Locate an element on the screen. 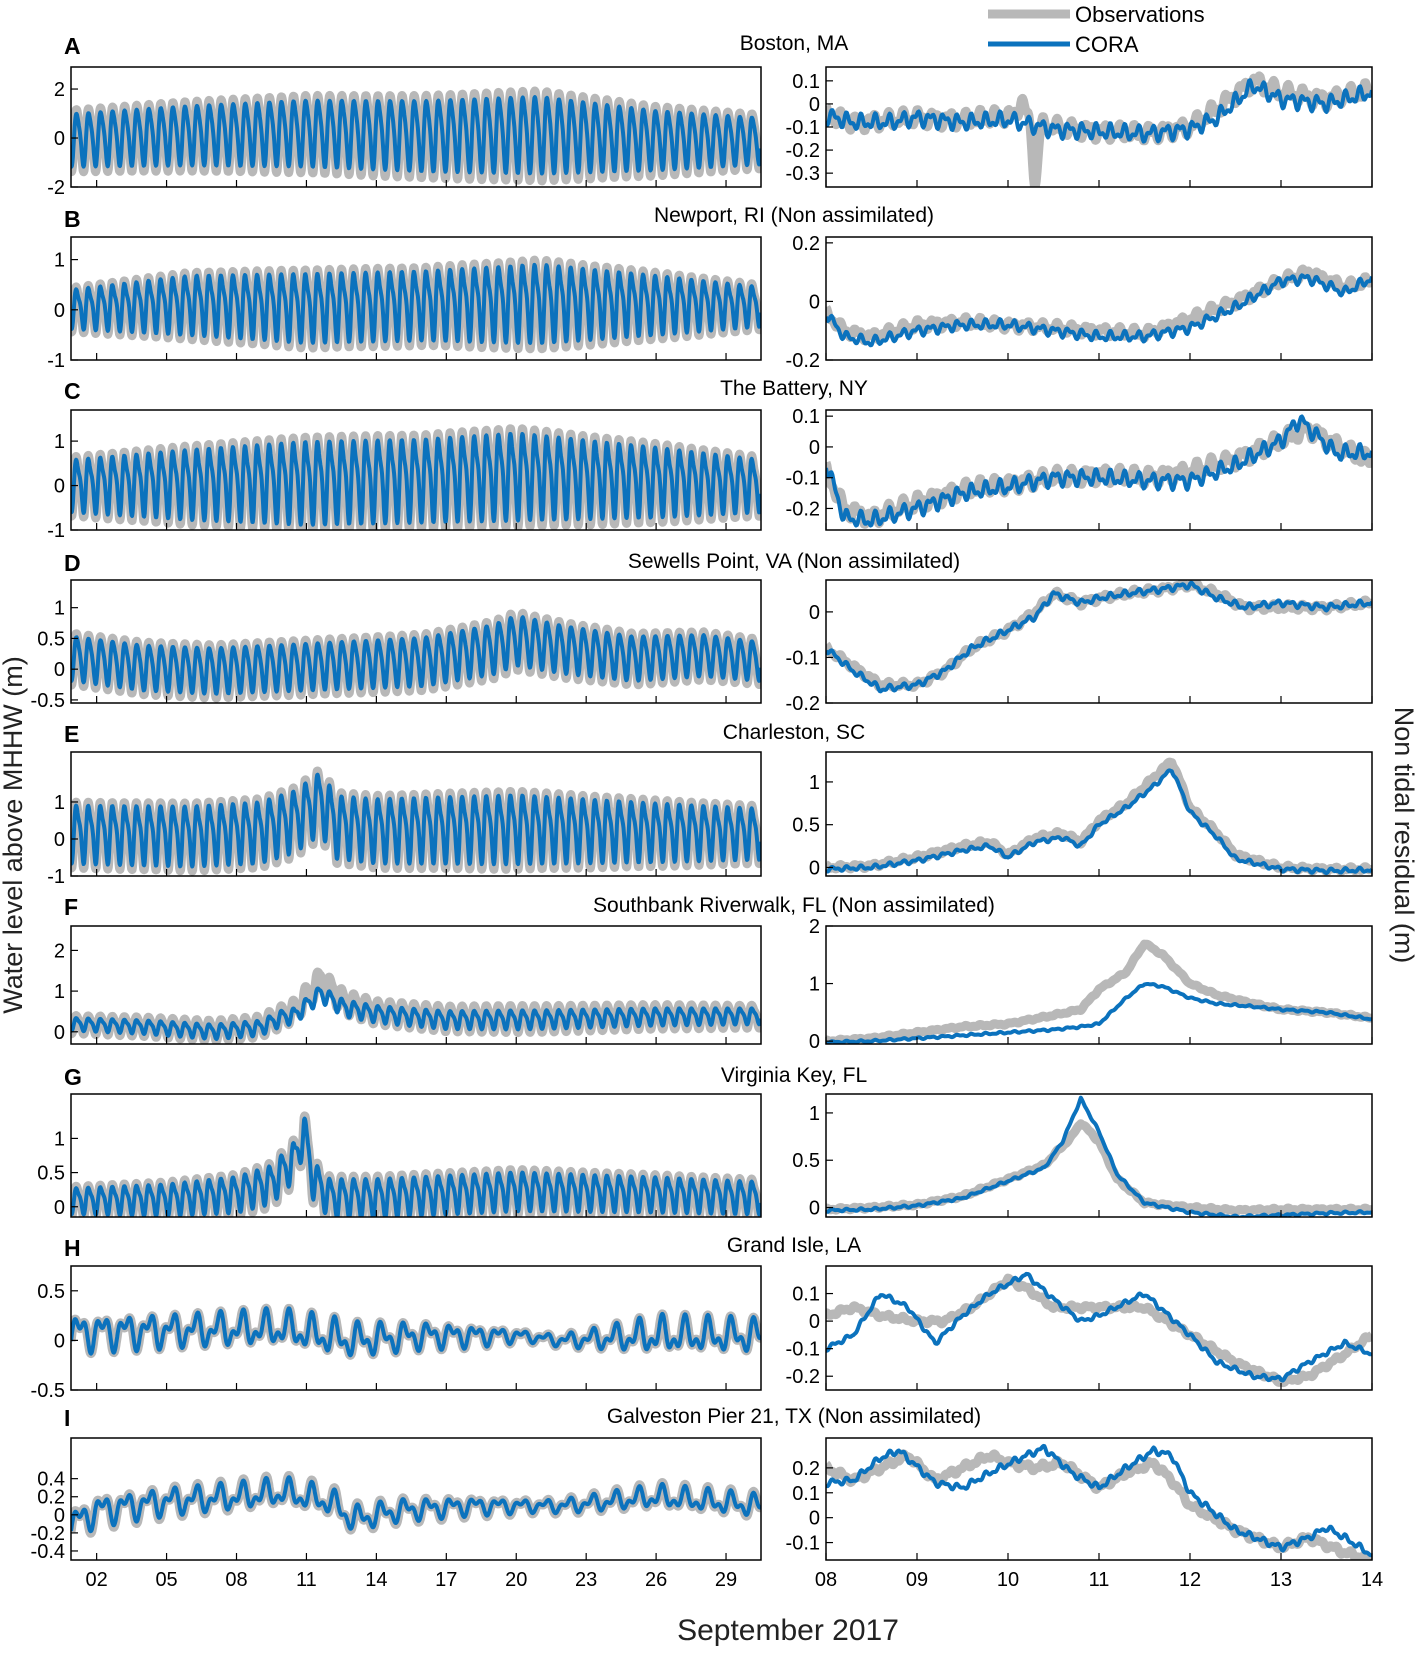  panel-h: H Grand Isle, LA -0.5 0 0.5 -0.2 -0.1 0 0.1 is located at coordinates (702, 1318).